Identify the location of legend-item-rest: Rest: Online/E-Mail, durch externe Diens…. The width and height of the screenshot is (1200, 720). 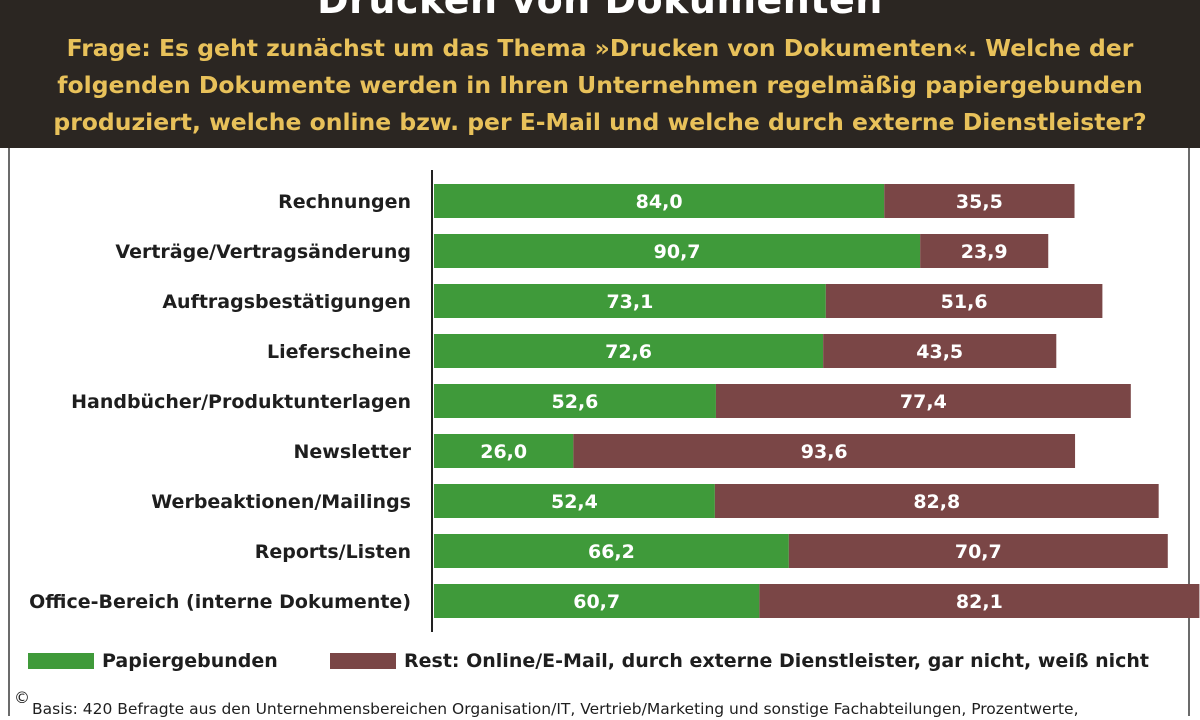
(739, 661).